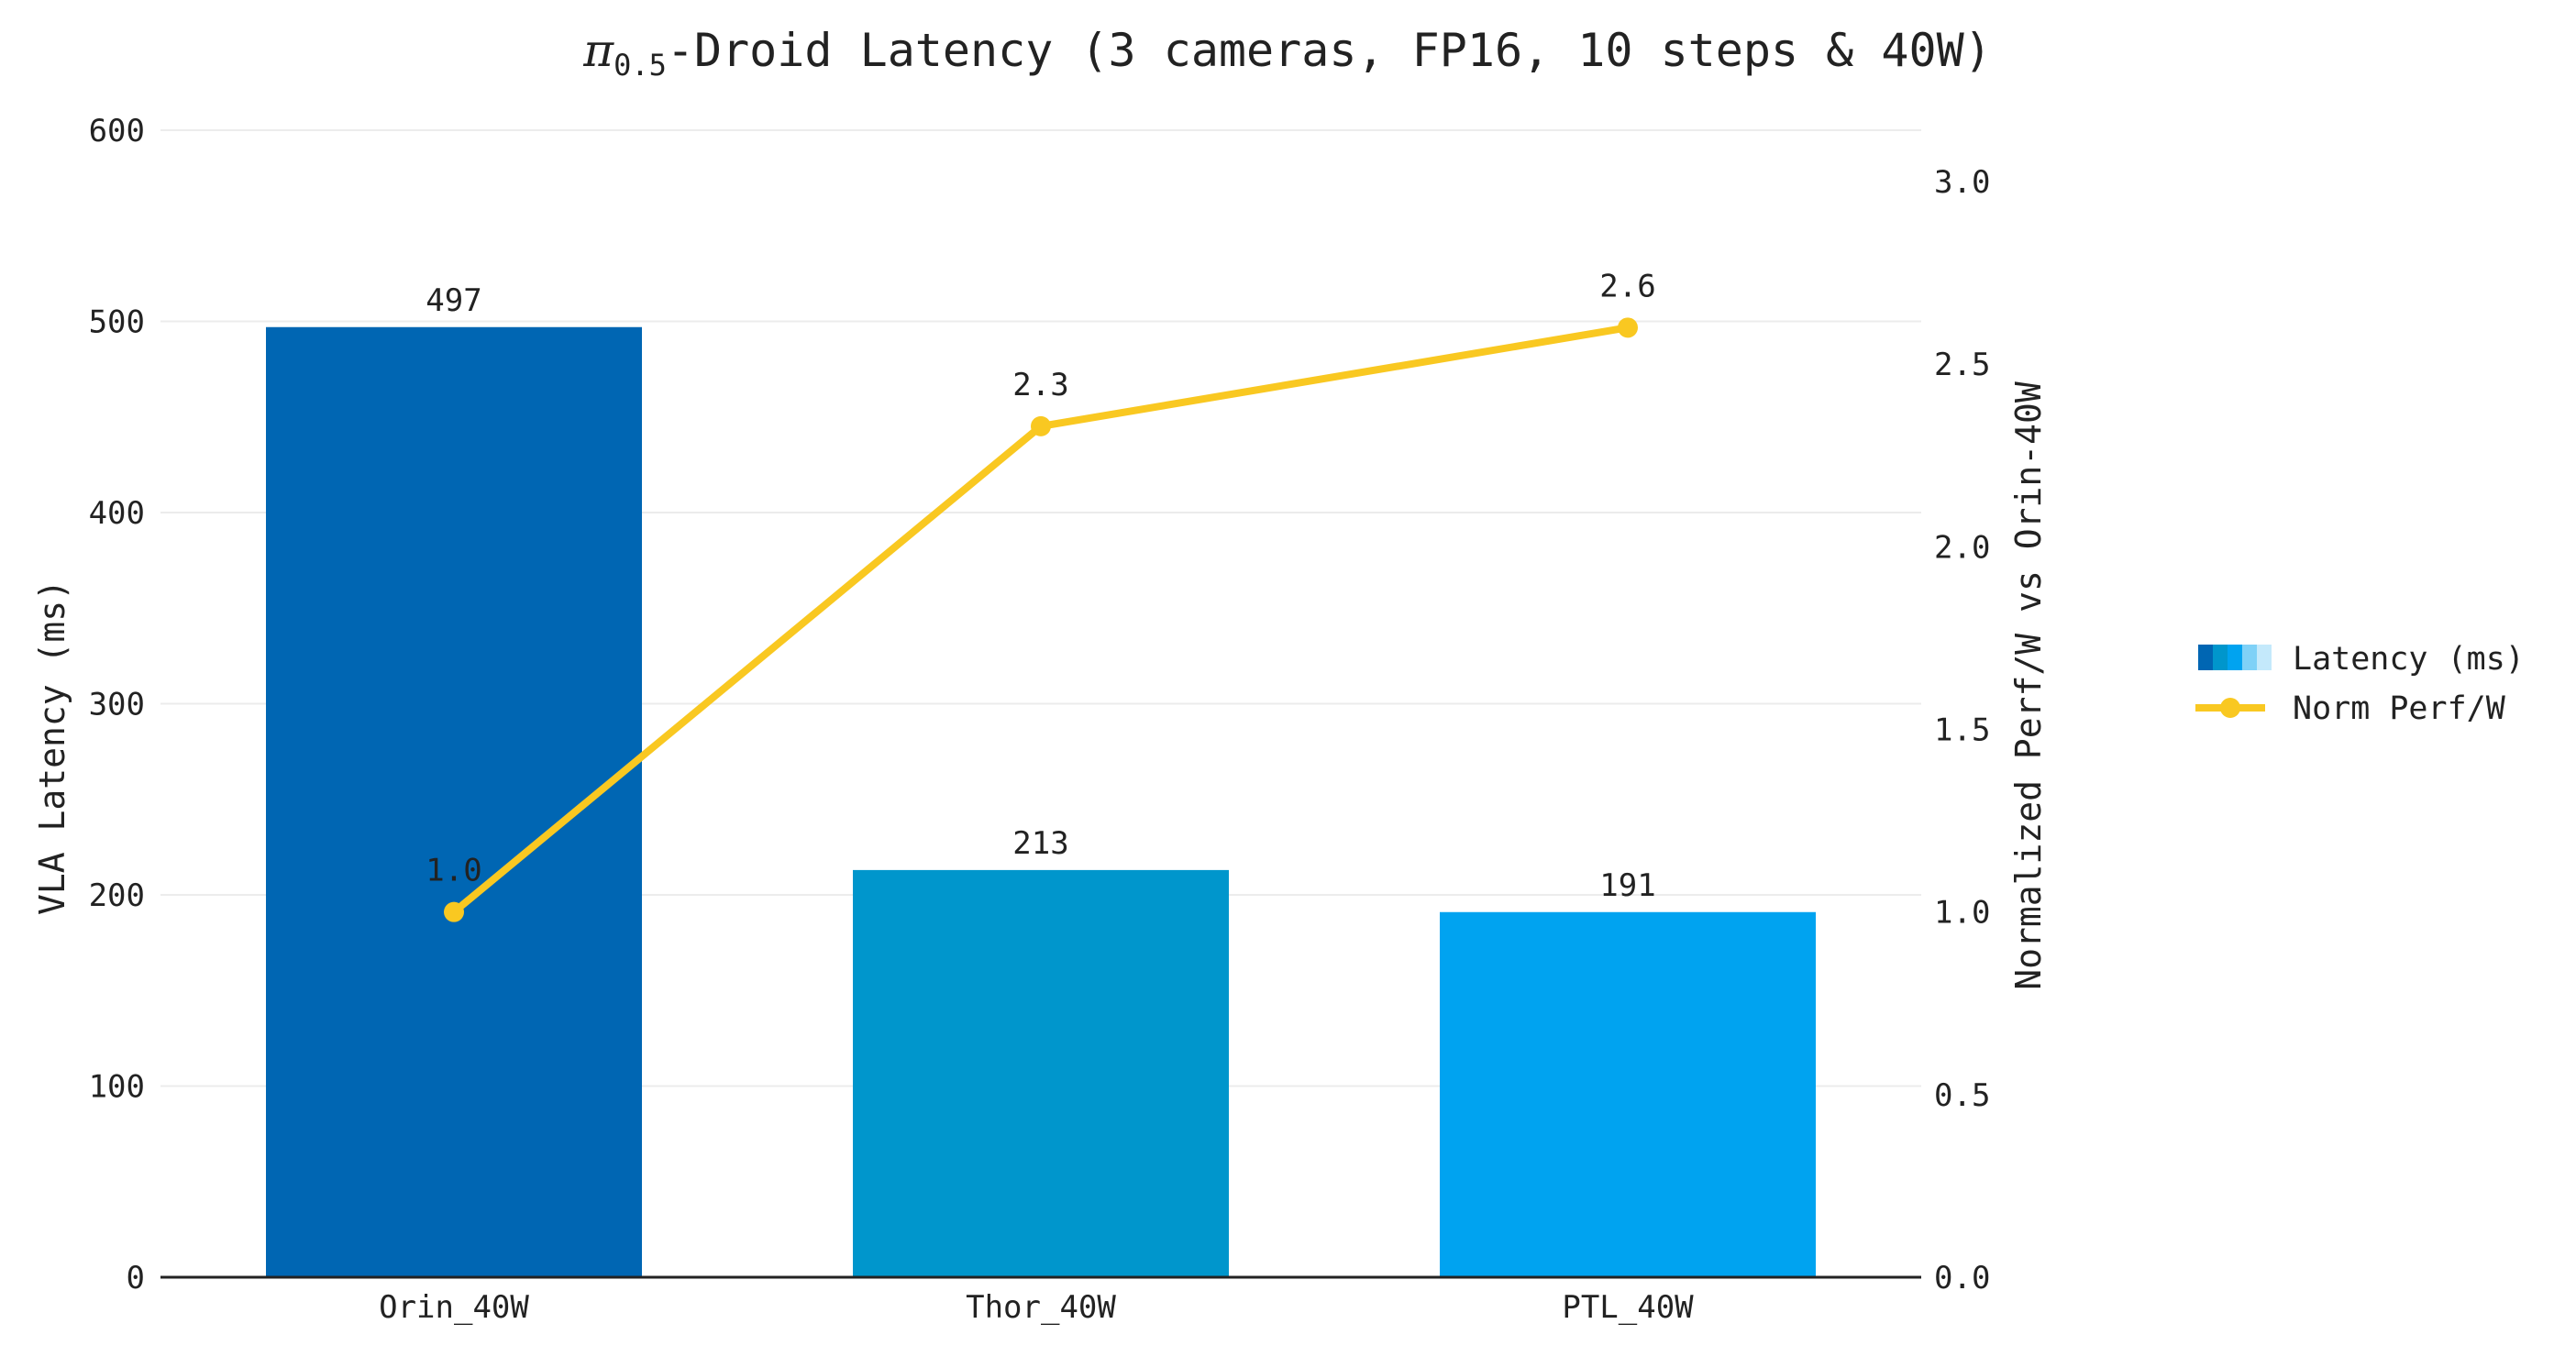 The height and width of the screenshot is (1346, 2576). What do you see at coordinates (1962, 1278) in the screenshot?
I see `right-tick-label: 0.0` at bounding box center [1962, 1278].